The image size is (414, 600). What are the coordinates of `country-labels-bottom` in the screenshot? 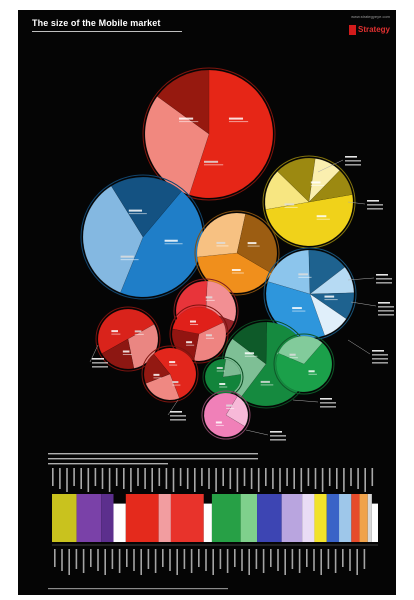 It's located at (215, 559).